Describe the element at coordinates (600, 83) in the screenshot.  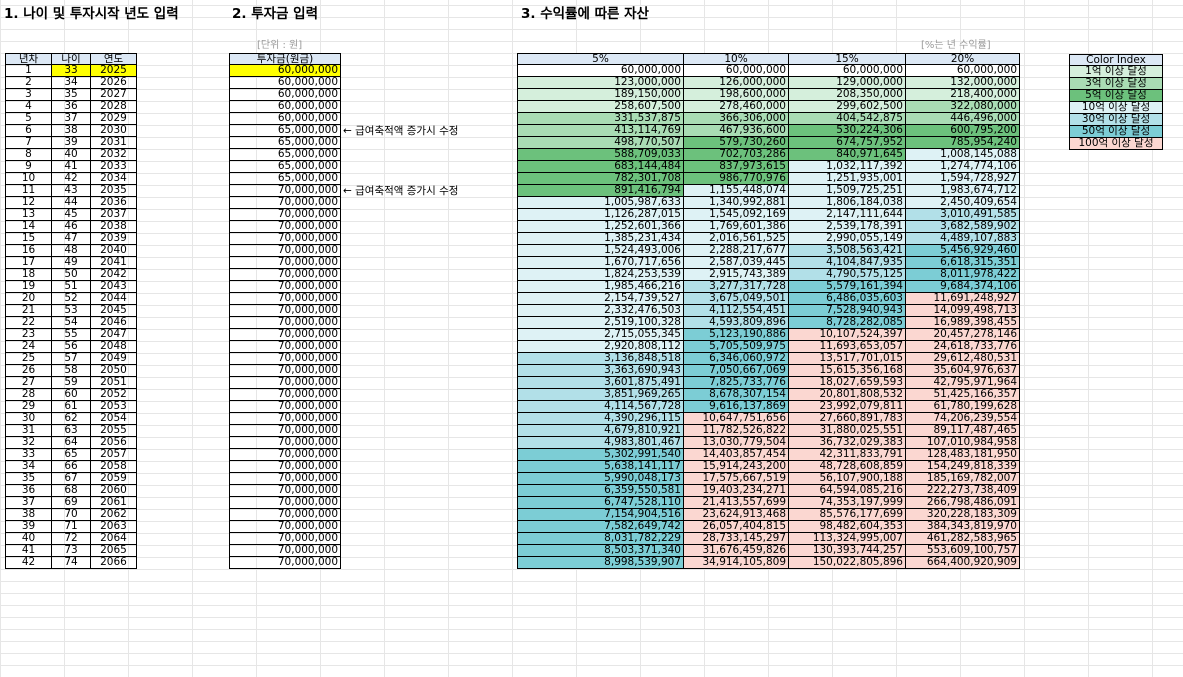
I see `asset-value-cell: 123,000,000` at that location.